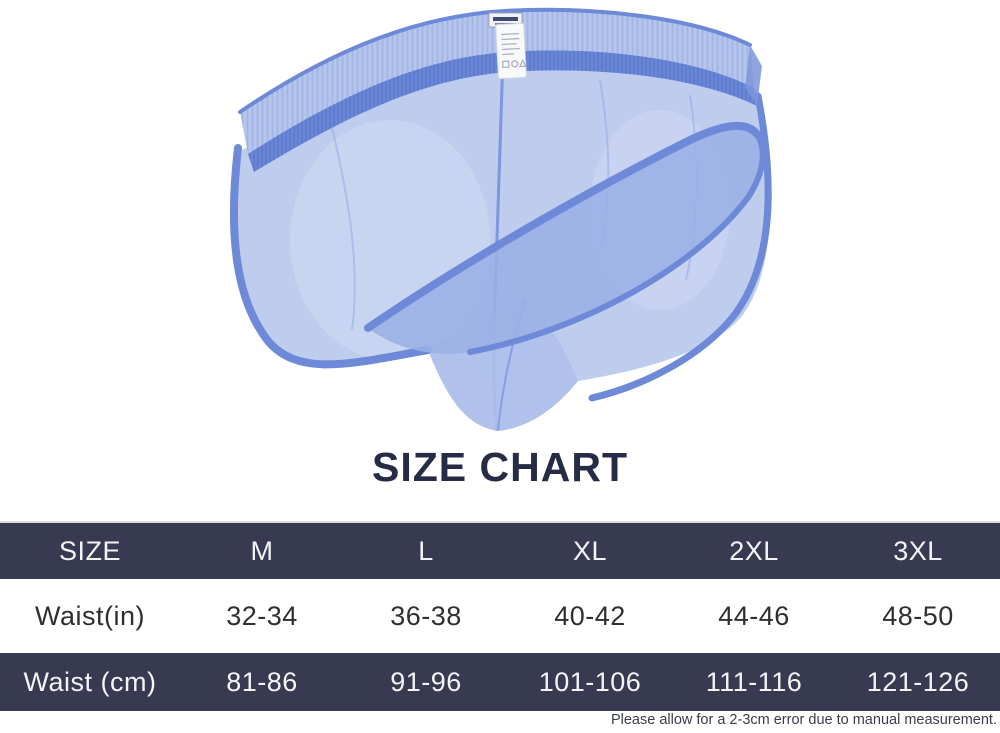 The height and width of the screenshot is (733, 1000). Describe the element at coordinates (426, 615) in the screenshot. I see `waist-in-l: 36-38` at that location.